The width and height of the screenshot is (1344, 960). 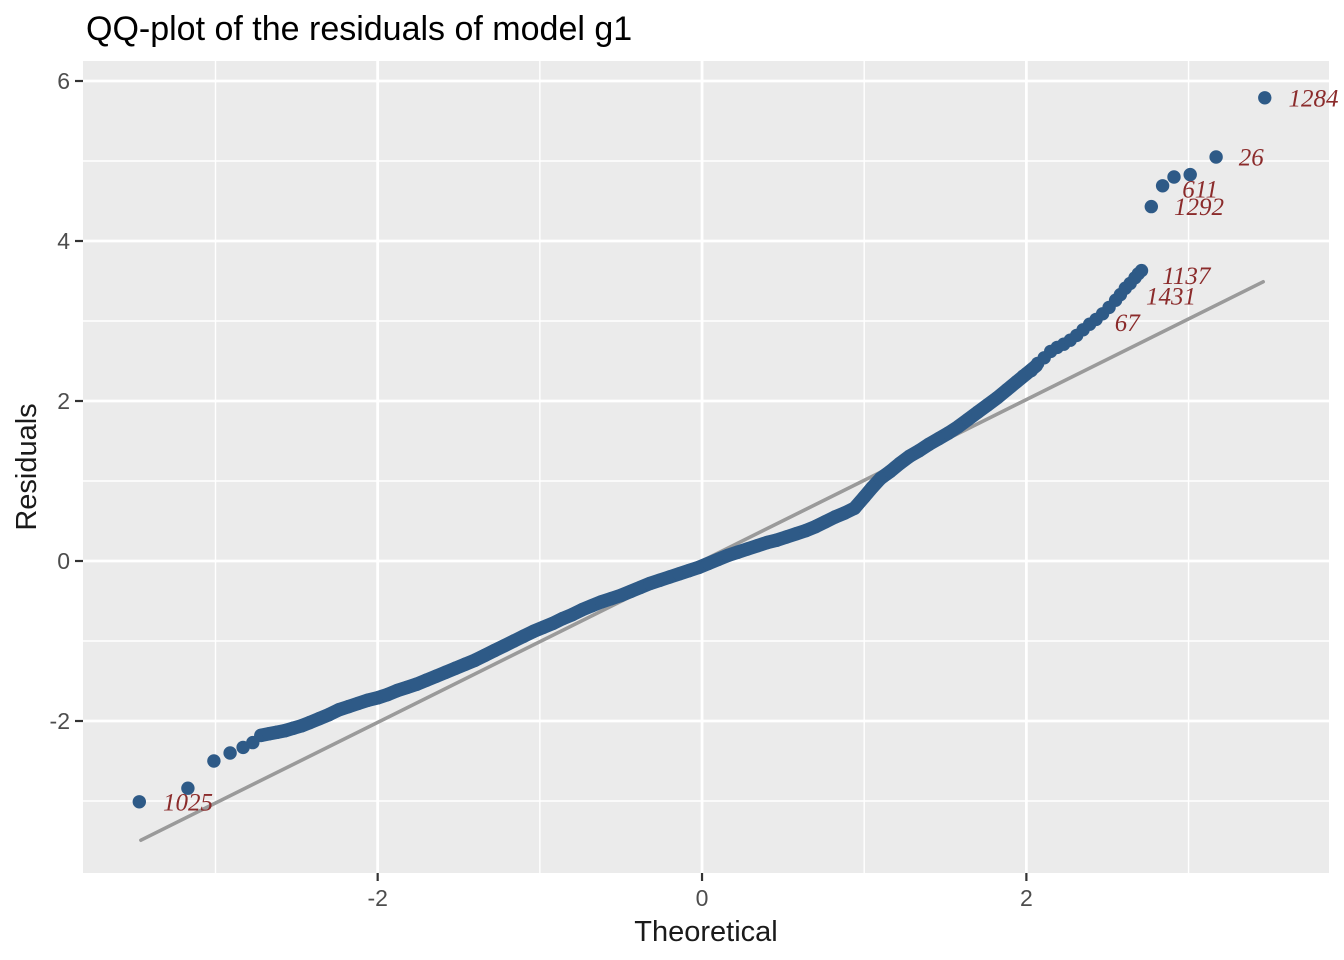 What do you see at coordinates (27, 466) in the screenshot?
I see `y-axis-title: Residuals` at bounding box center [27, 466].